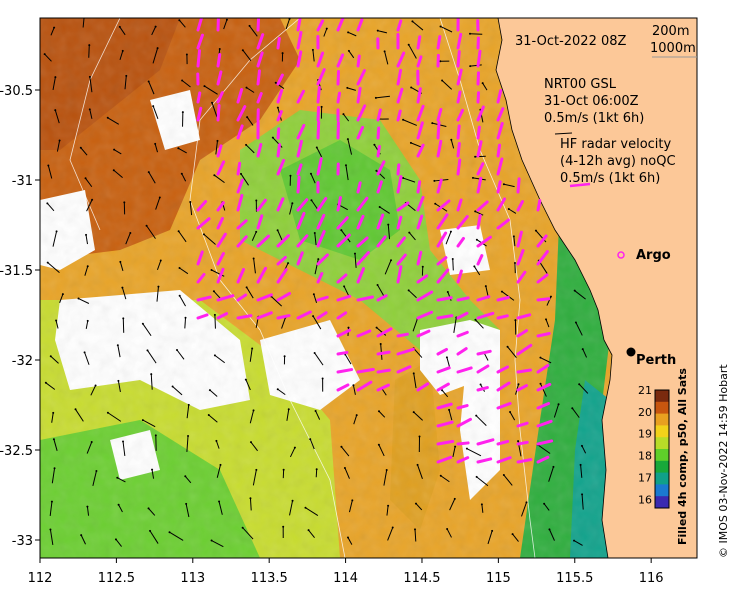  I want to click on colorbar-tick-label: 20, so click(645, 412).